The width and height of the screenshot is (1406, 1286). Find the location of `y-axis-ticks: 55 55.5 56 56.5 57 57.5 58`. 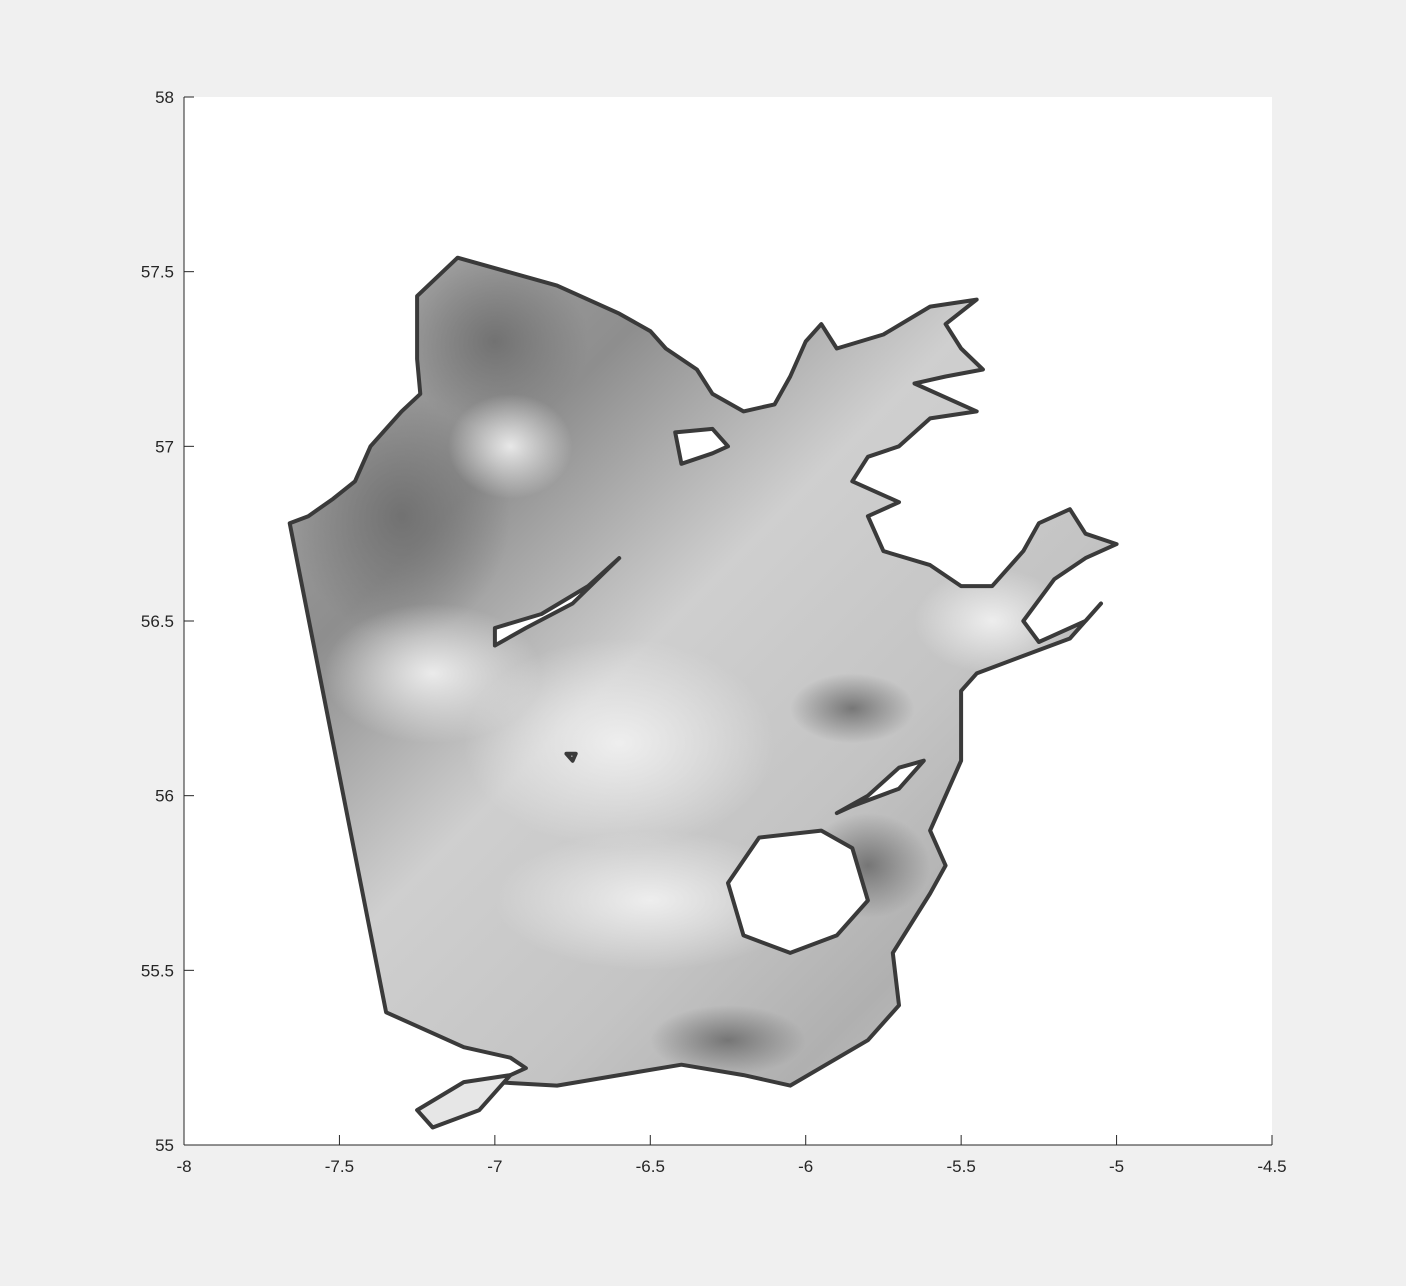

y-axis-ticks: 55 55.5 56 56.5 57 57.5 58 is located at coordinates (167, 621).